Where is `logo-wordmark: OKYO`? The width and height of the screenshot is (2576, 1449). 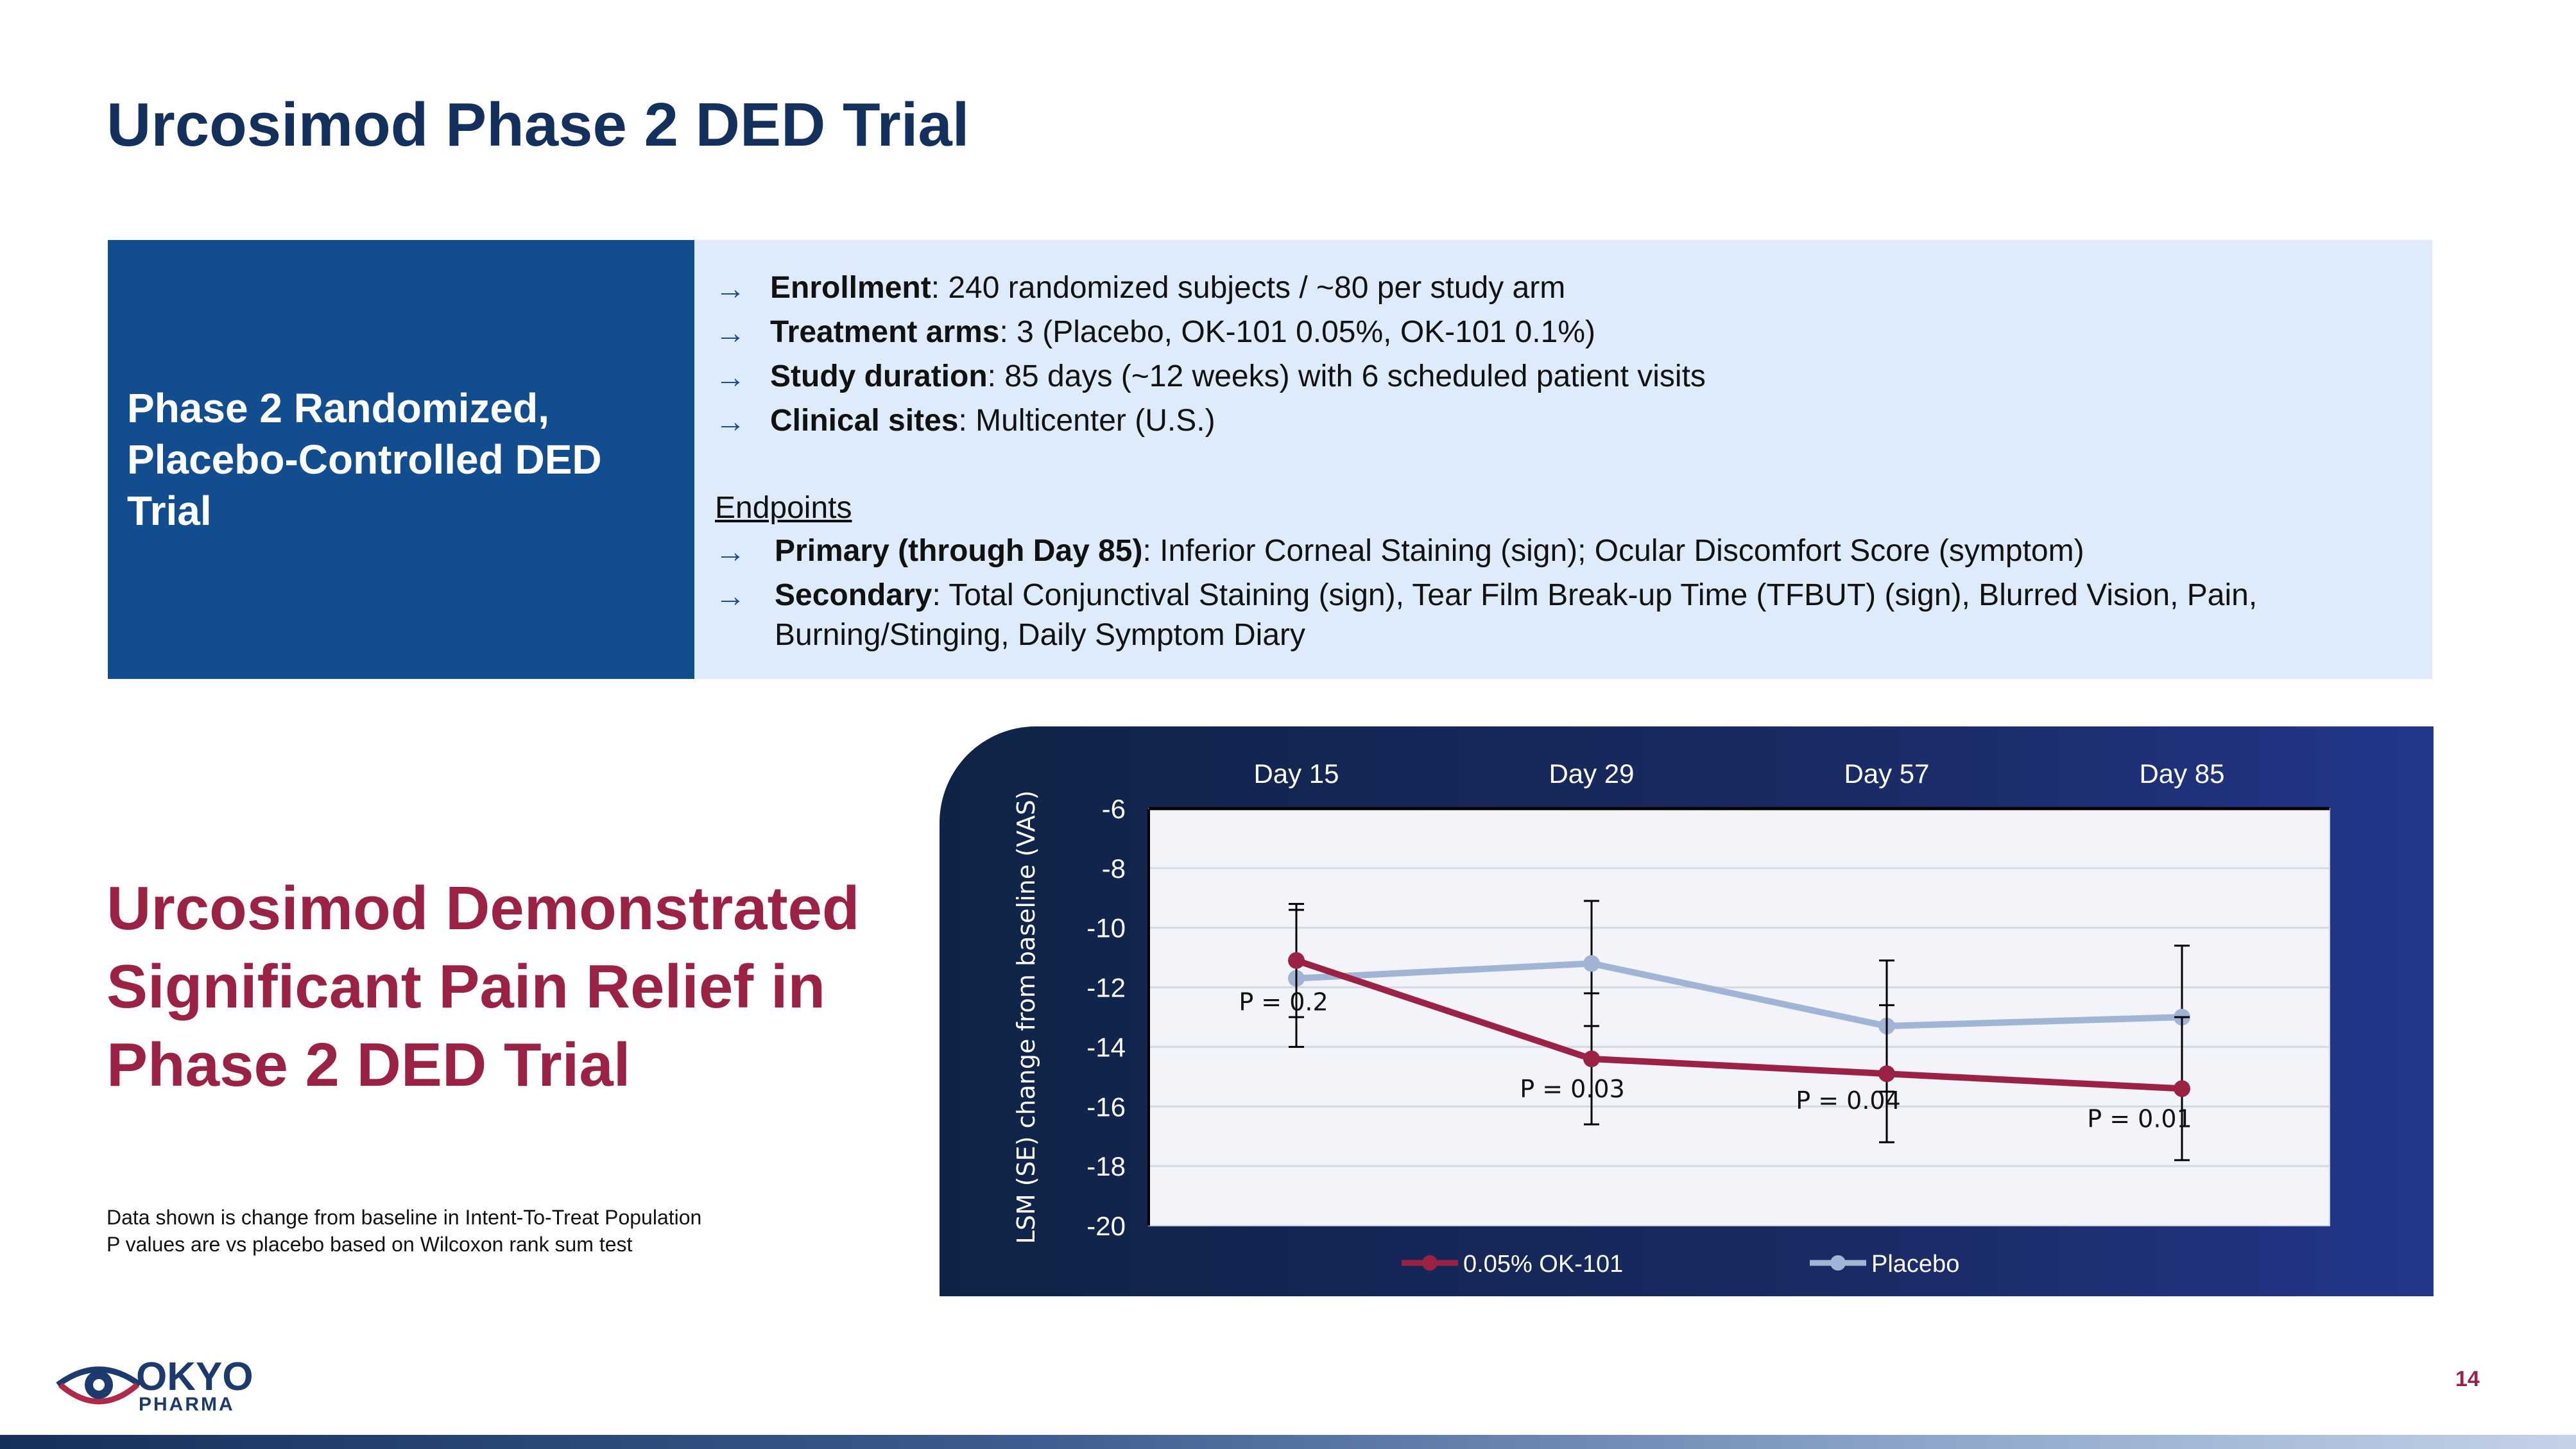
logo-wordmark: OKYO is located at coordinates (194, 1377).